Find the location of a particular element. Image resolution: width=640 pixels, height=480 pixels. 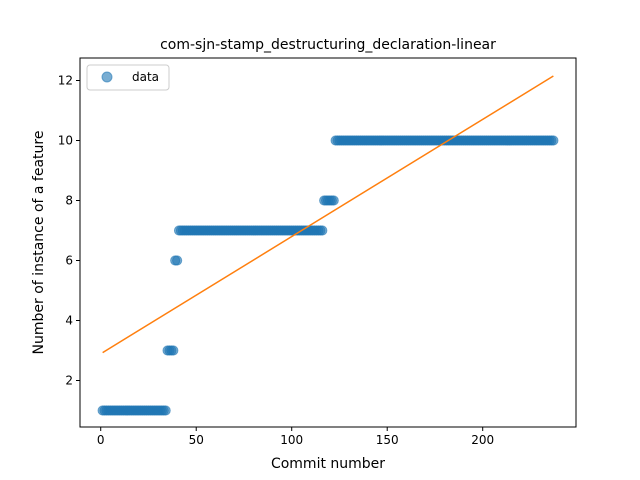

y-tick-label: 6 is located at coordinates (69, 261).